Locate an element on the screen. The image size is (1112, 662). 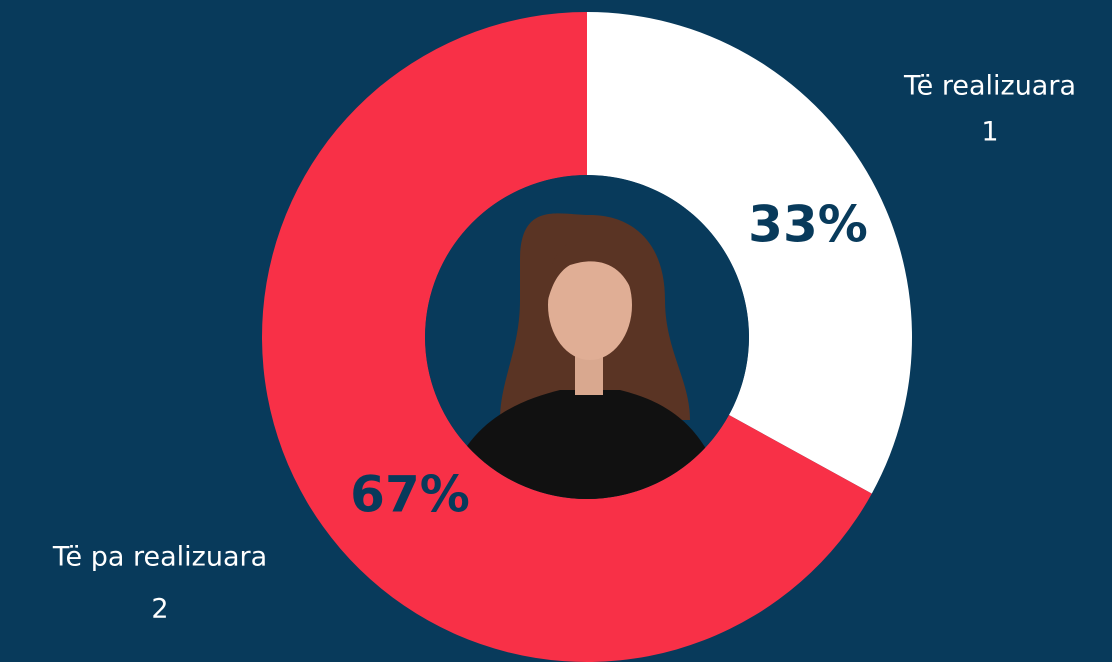
category-label: Të pa realizuara is located at coordinates (159, 557).